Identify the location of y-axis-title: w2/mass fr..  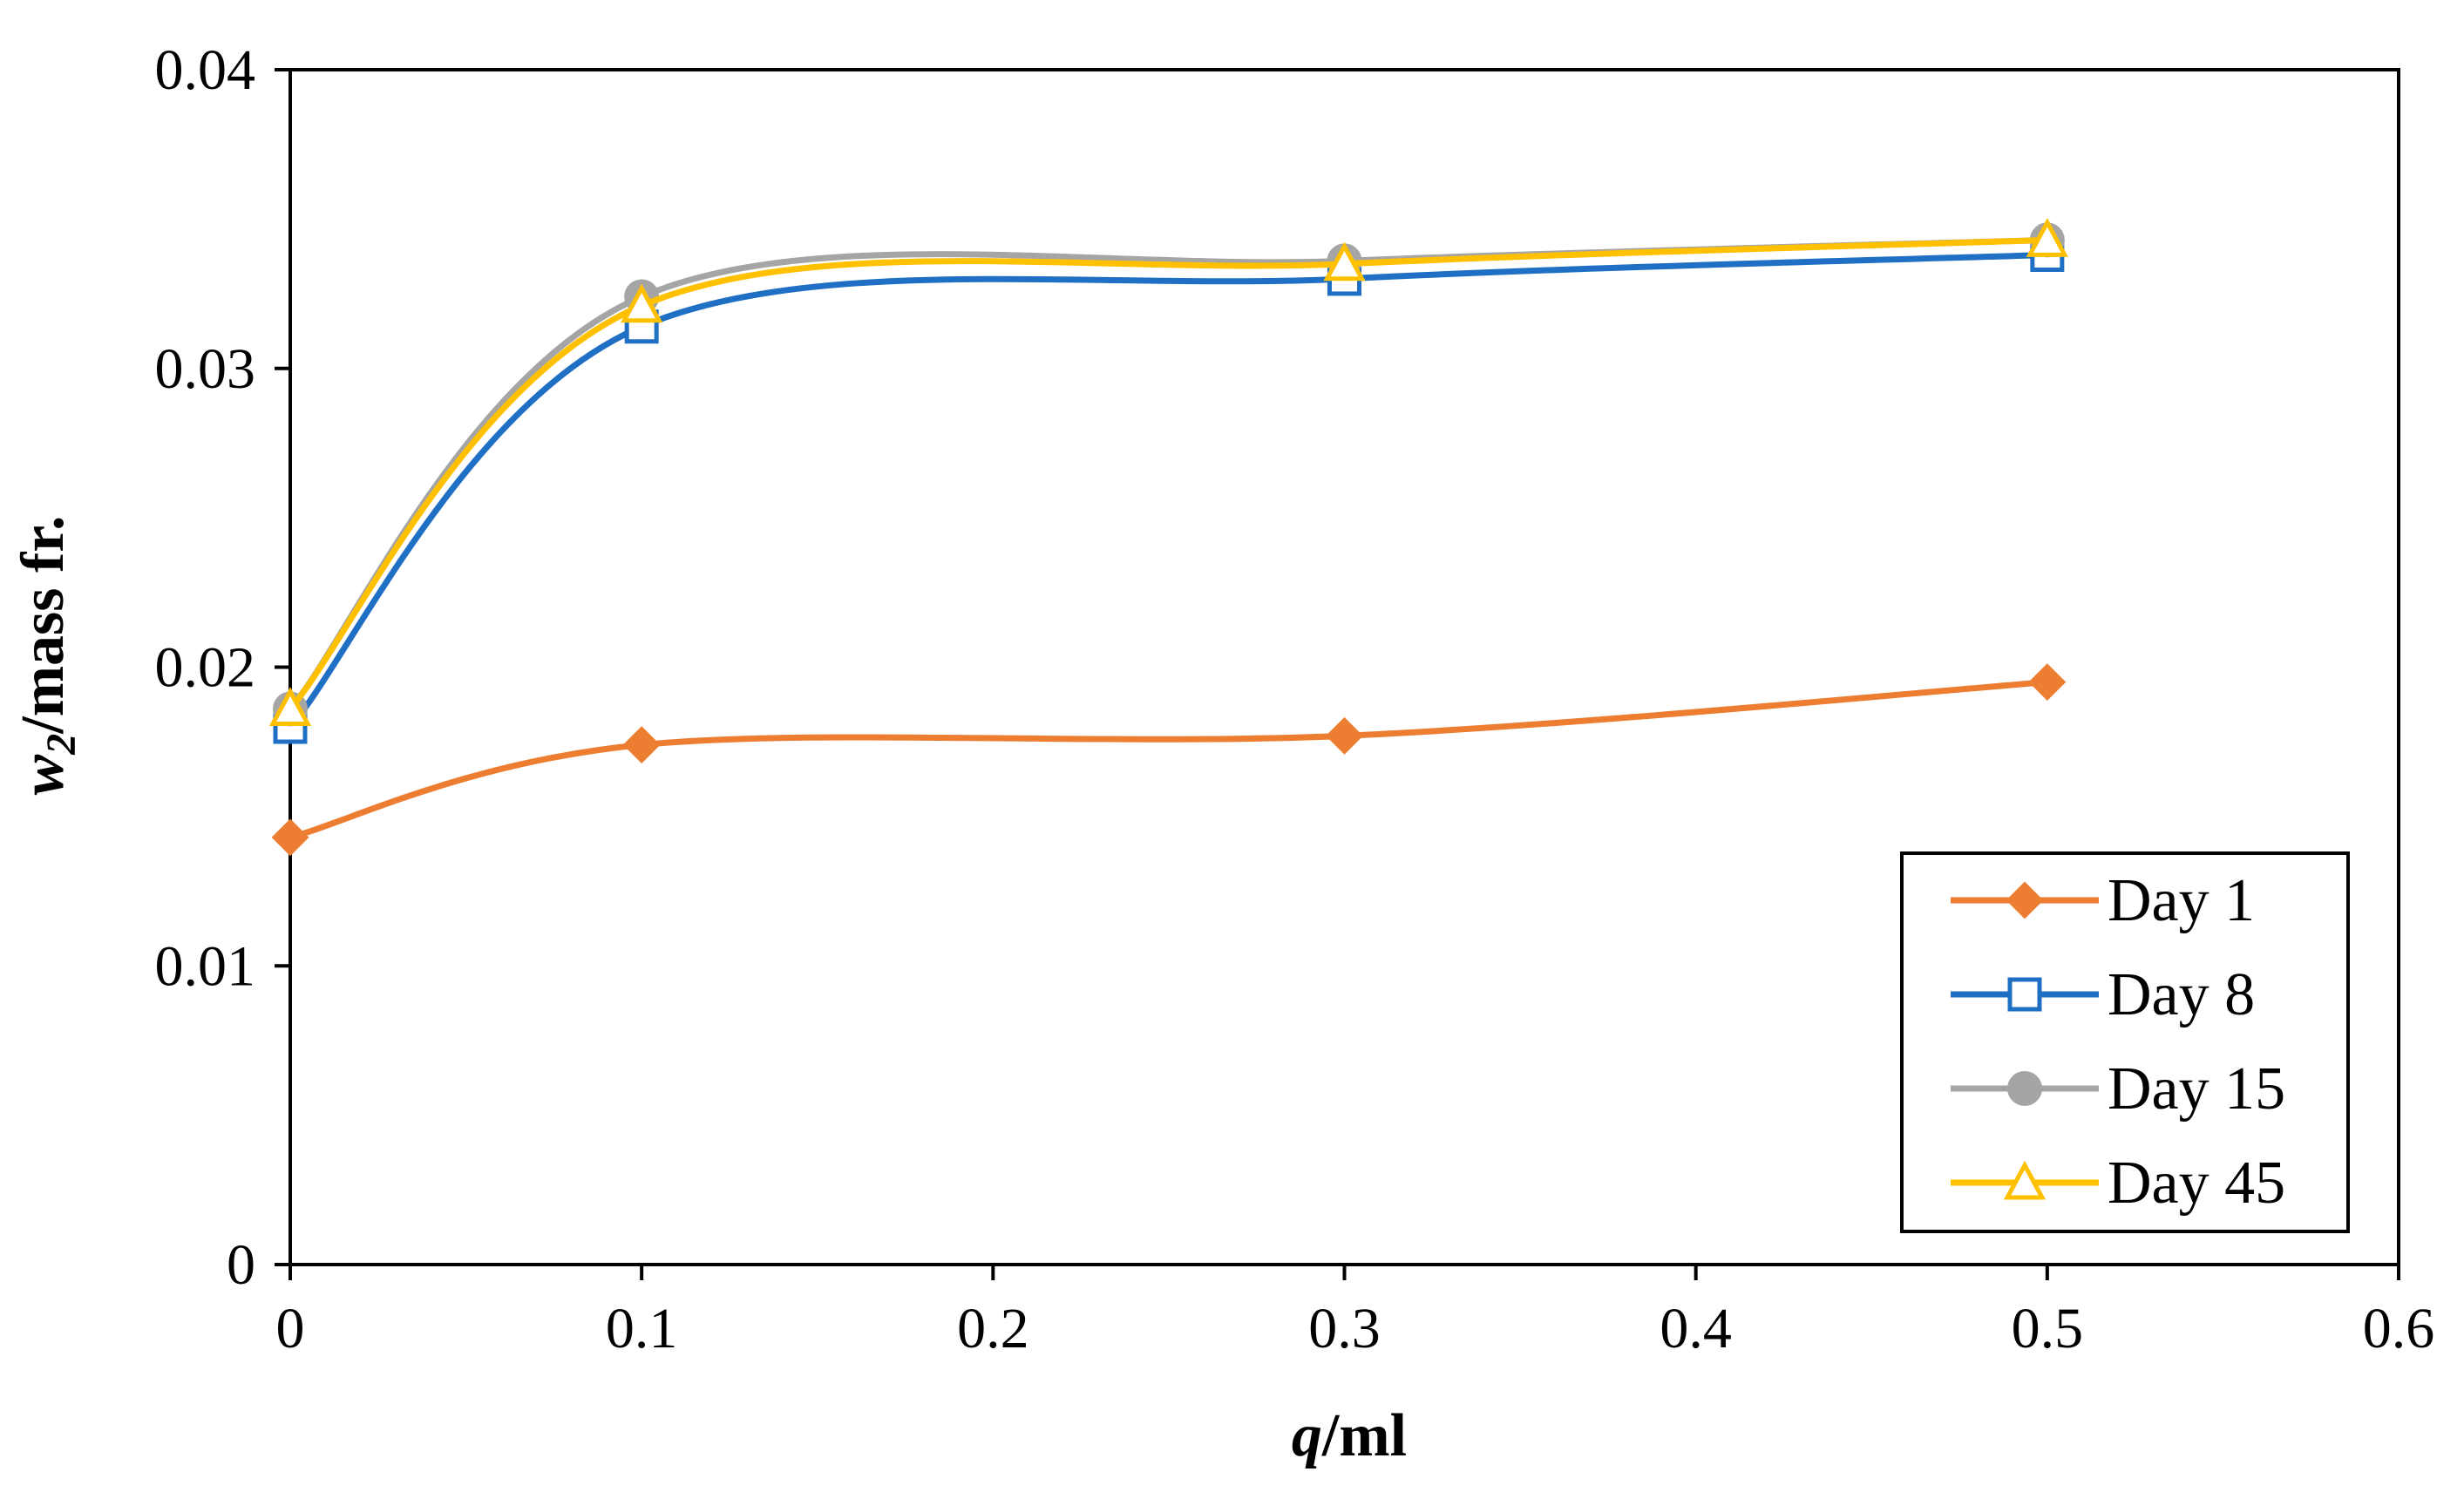
(48, 656).